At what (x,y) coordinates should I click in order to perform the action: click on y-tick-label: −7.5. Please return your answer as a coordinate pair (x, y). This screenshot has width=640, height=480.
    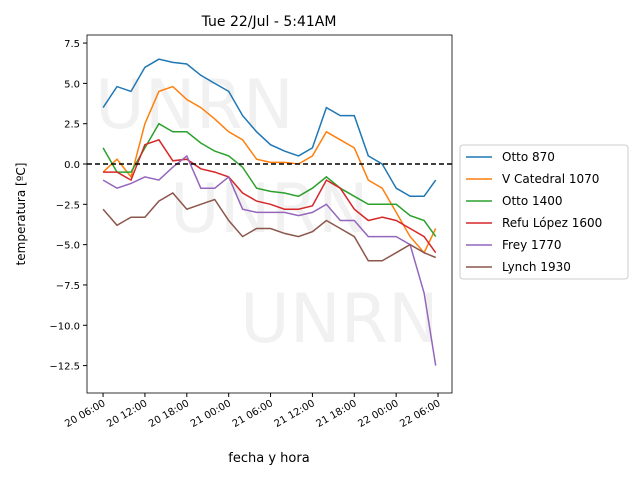
    Looking at the image, I should click on (68, 286).